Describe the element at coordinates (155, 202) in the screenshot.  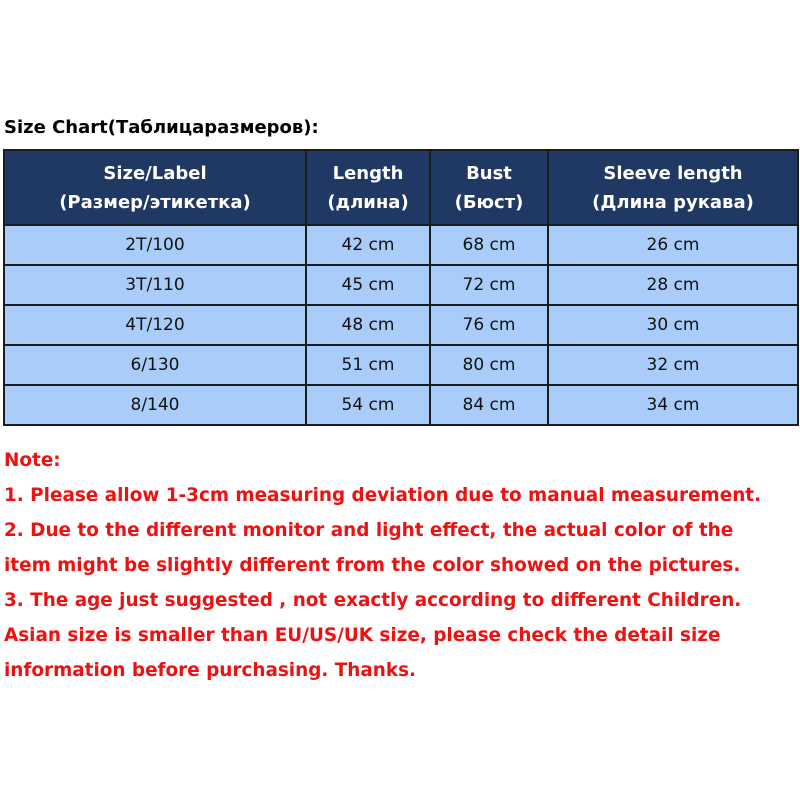
I see `header-size-label-ru: (Размер/этикетка)` at that location.